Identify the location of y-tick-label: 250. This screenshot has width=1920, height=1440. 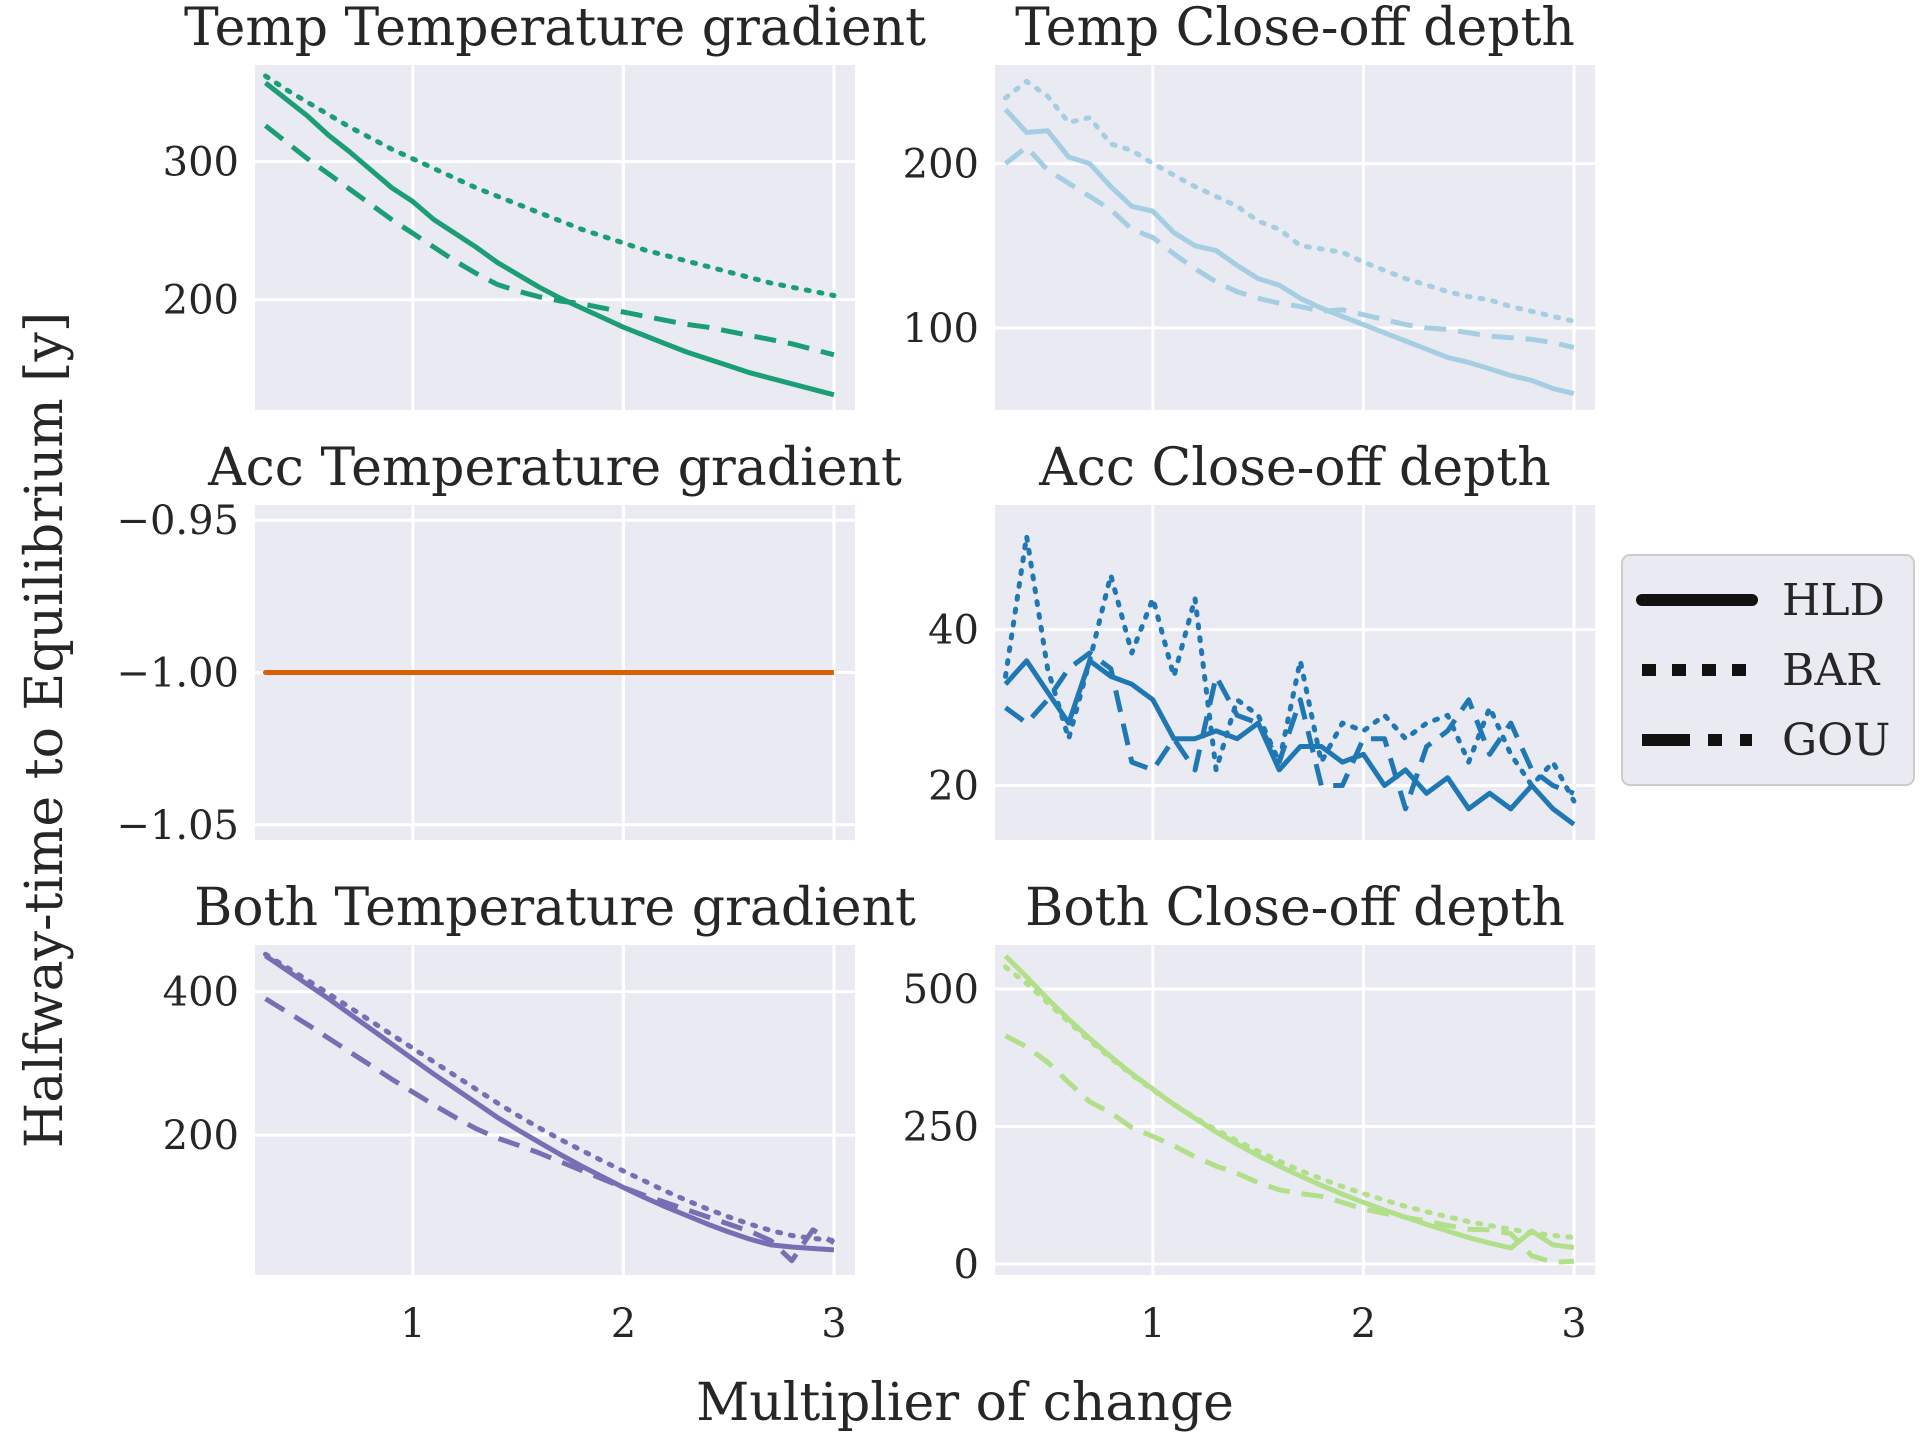
(941, 1128).